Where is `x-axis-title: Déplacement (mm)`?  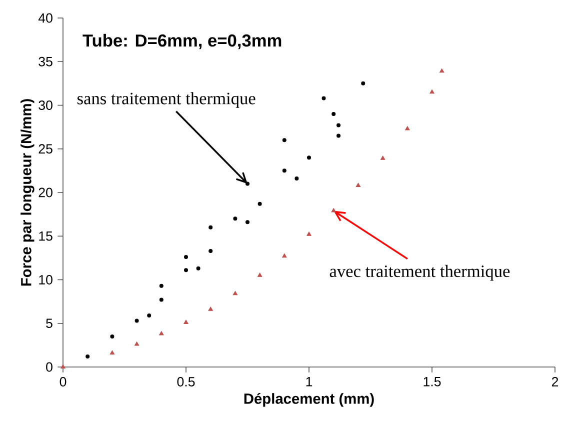 x-axis-title: Déplacement (mm) is located at coordinates (309, 399).